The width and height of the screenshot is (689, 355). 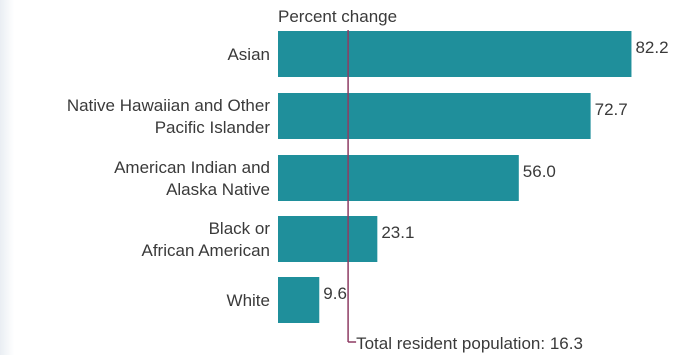 I want to click on category-label: Pacific Islander, so click(x=213, y=127).